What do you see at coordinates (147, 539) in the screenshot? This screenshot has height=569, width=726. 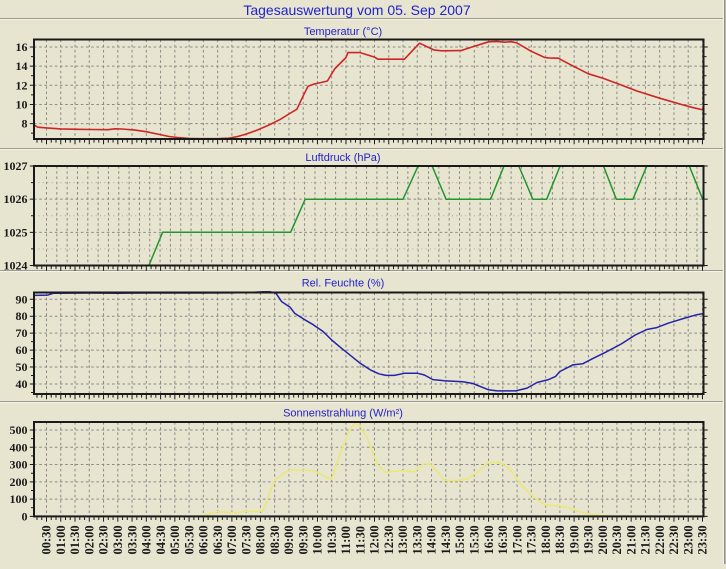 I see `svg-text: 04:00` at bounding box center [147, 539].